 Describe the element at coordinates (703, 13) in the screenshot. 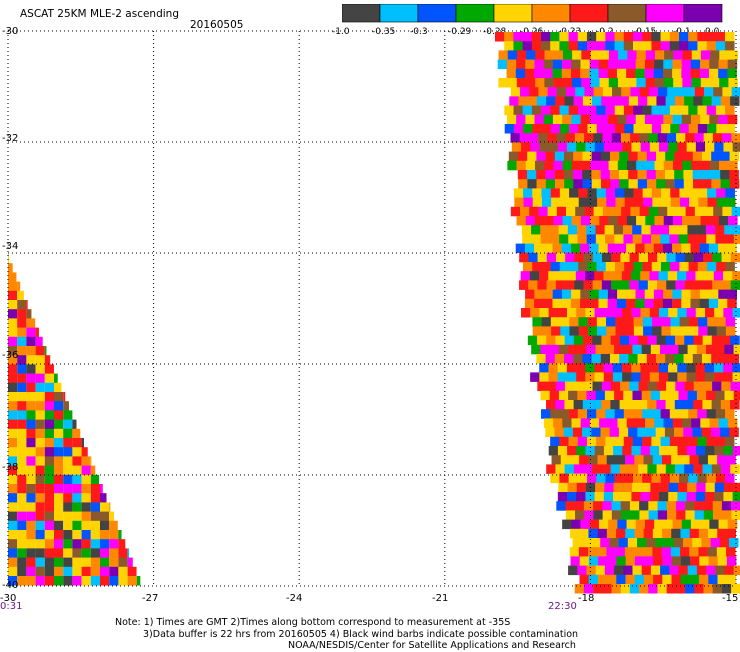

I see `colorbar-swatch` at that location.